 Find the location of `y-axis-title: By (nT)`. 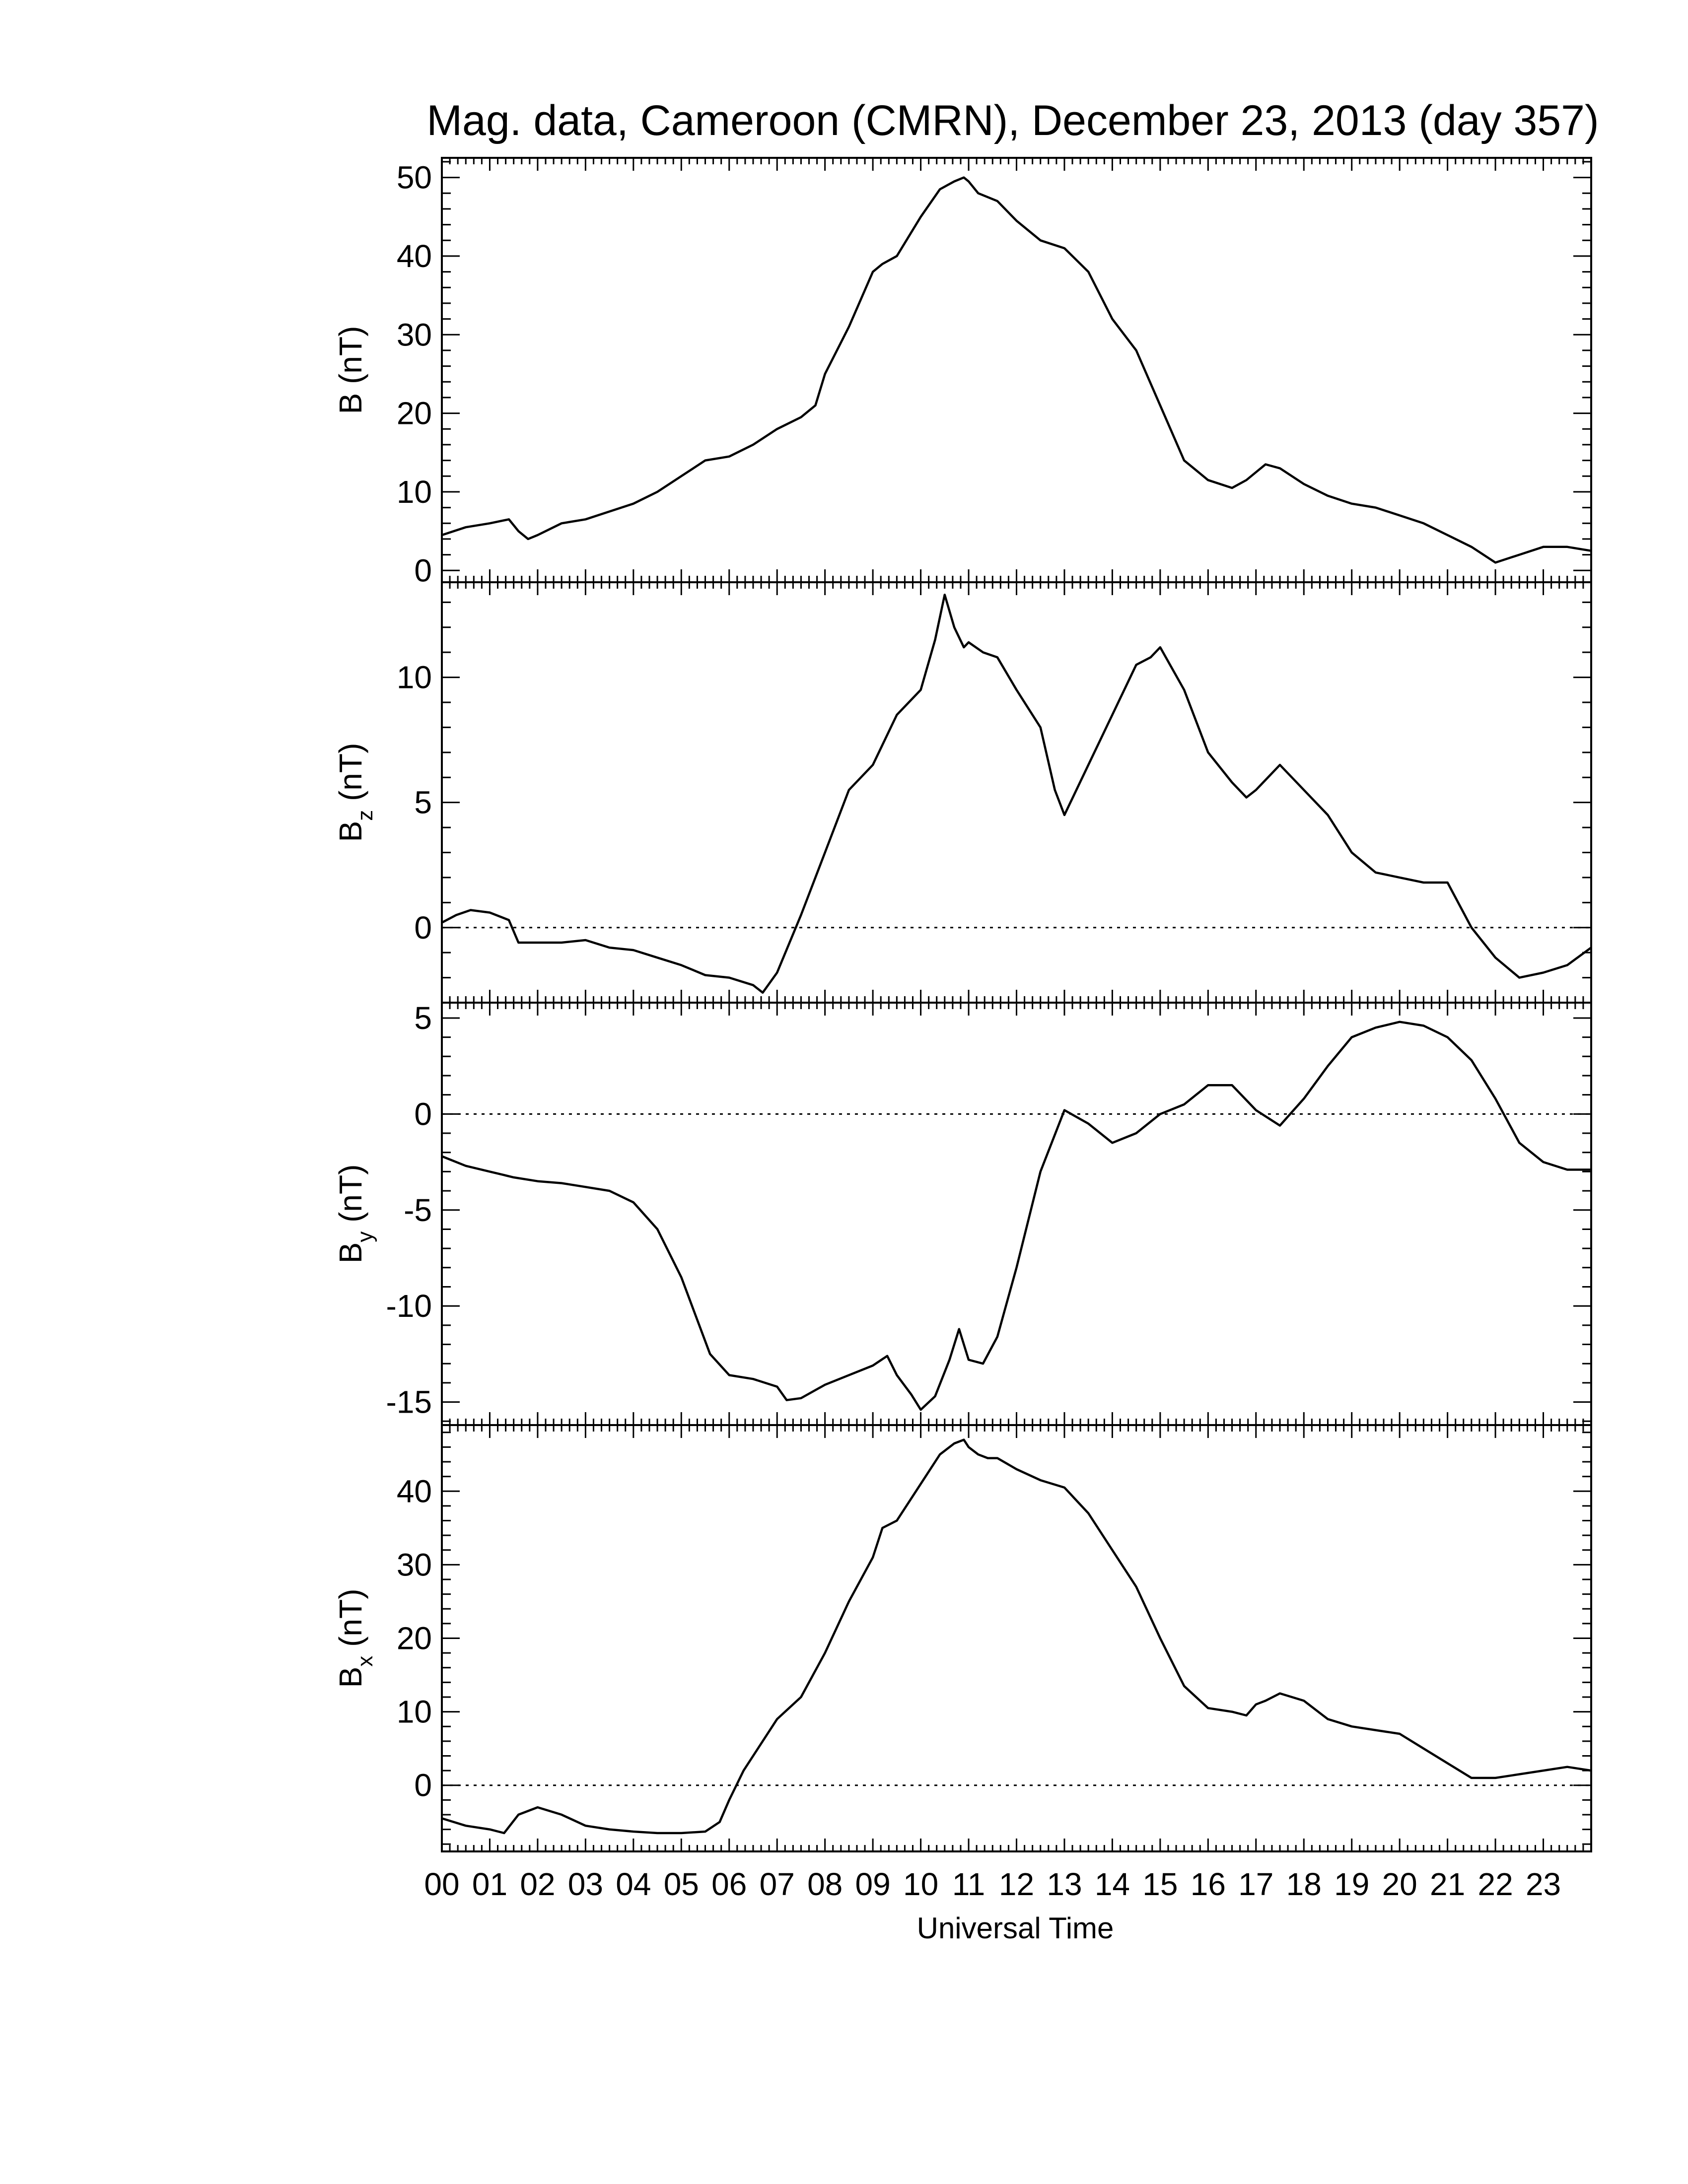

y-axis-title: By (nT) is located at coordinates (355, 1214).